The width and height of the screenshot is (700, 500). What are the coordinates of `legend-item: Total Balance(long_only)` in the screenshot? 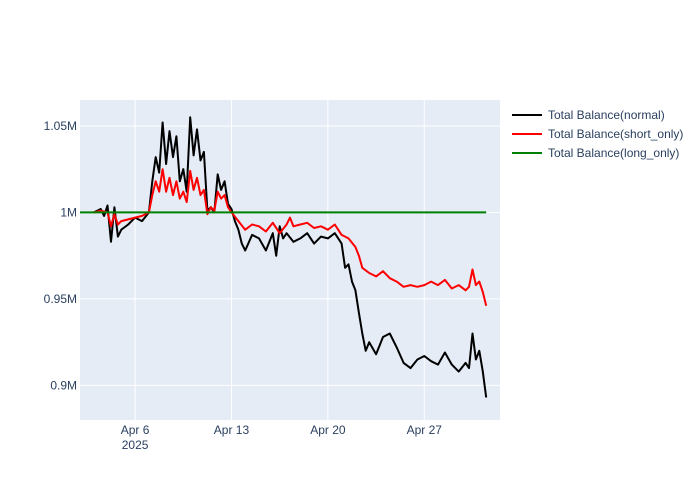 It's located at (595, 153).